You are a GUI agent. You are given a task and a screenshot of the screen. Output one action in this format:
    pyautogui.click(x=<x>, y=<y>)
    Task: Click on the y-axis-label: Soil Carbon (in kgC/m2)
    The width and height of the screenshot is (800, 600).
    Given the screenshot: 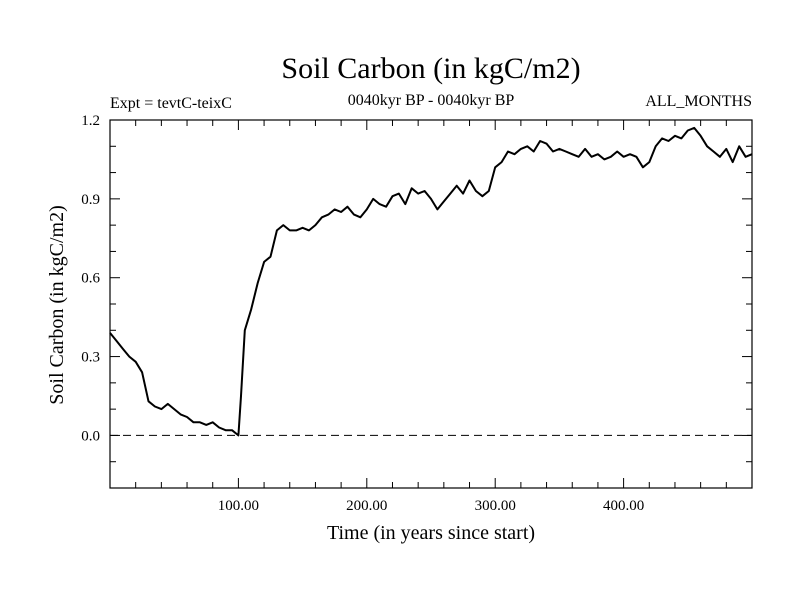 What is the action you would take?
    pyautogui.click(x=57, y=304)
    